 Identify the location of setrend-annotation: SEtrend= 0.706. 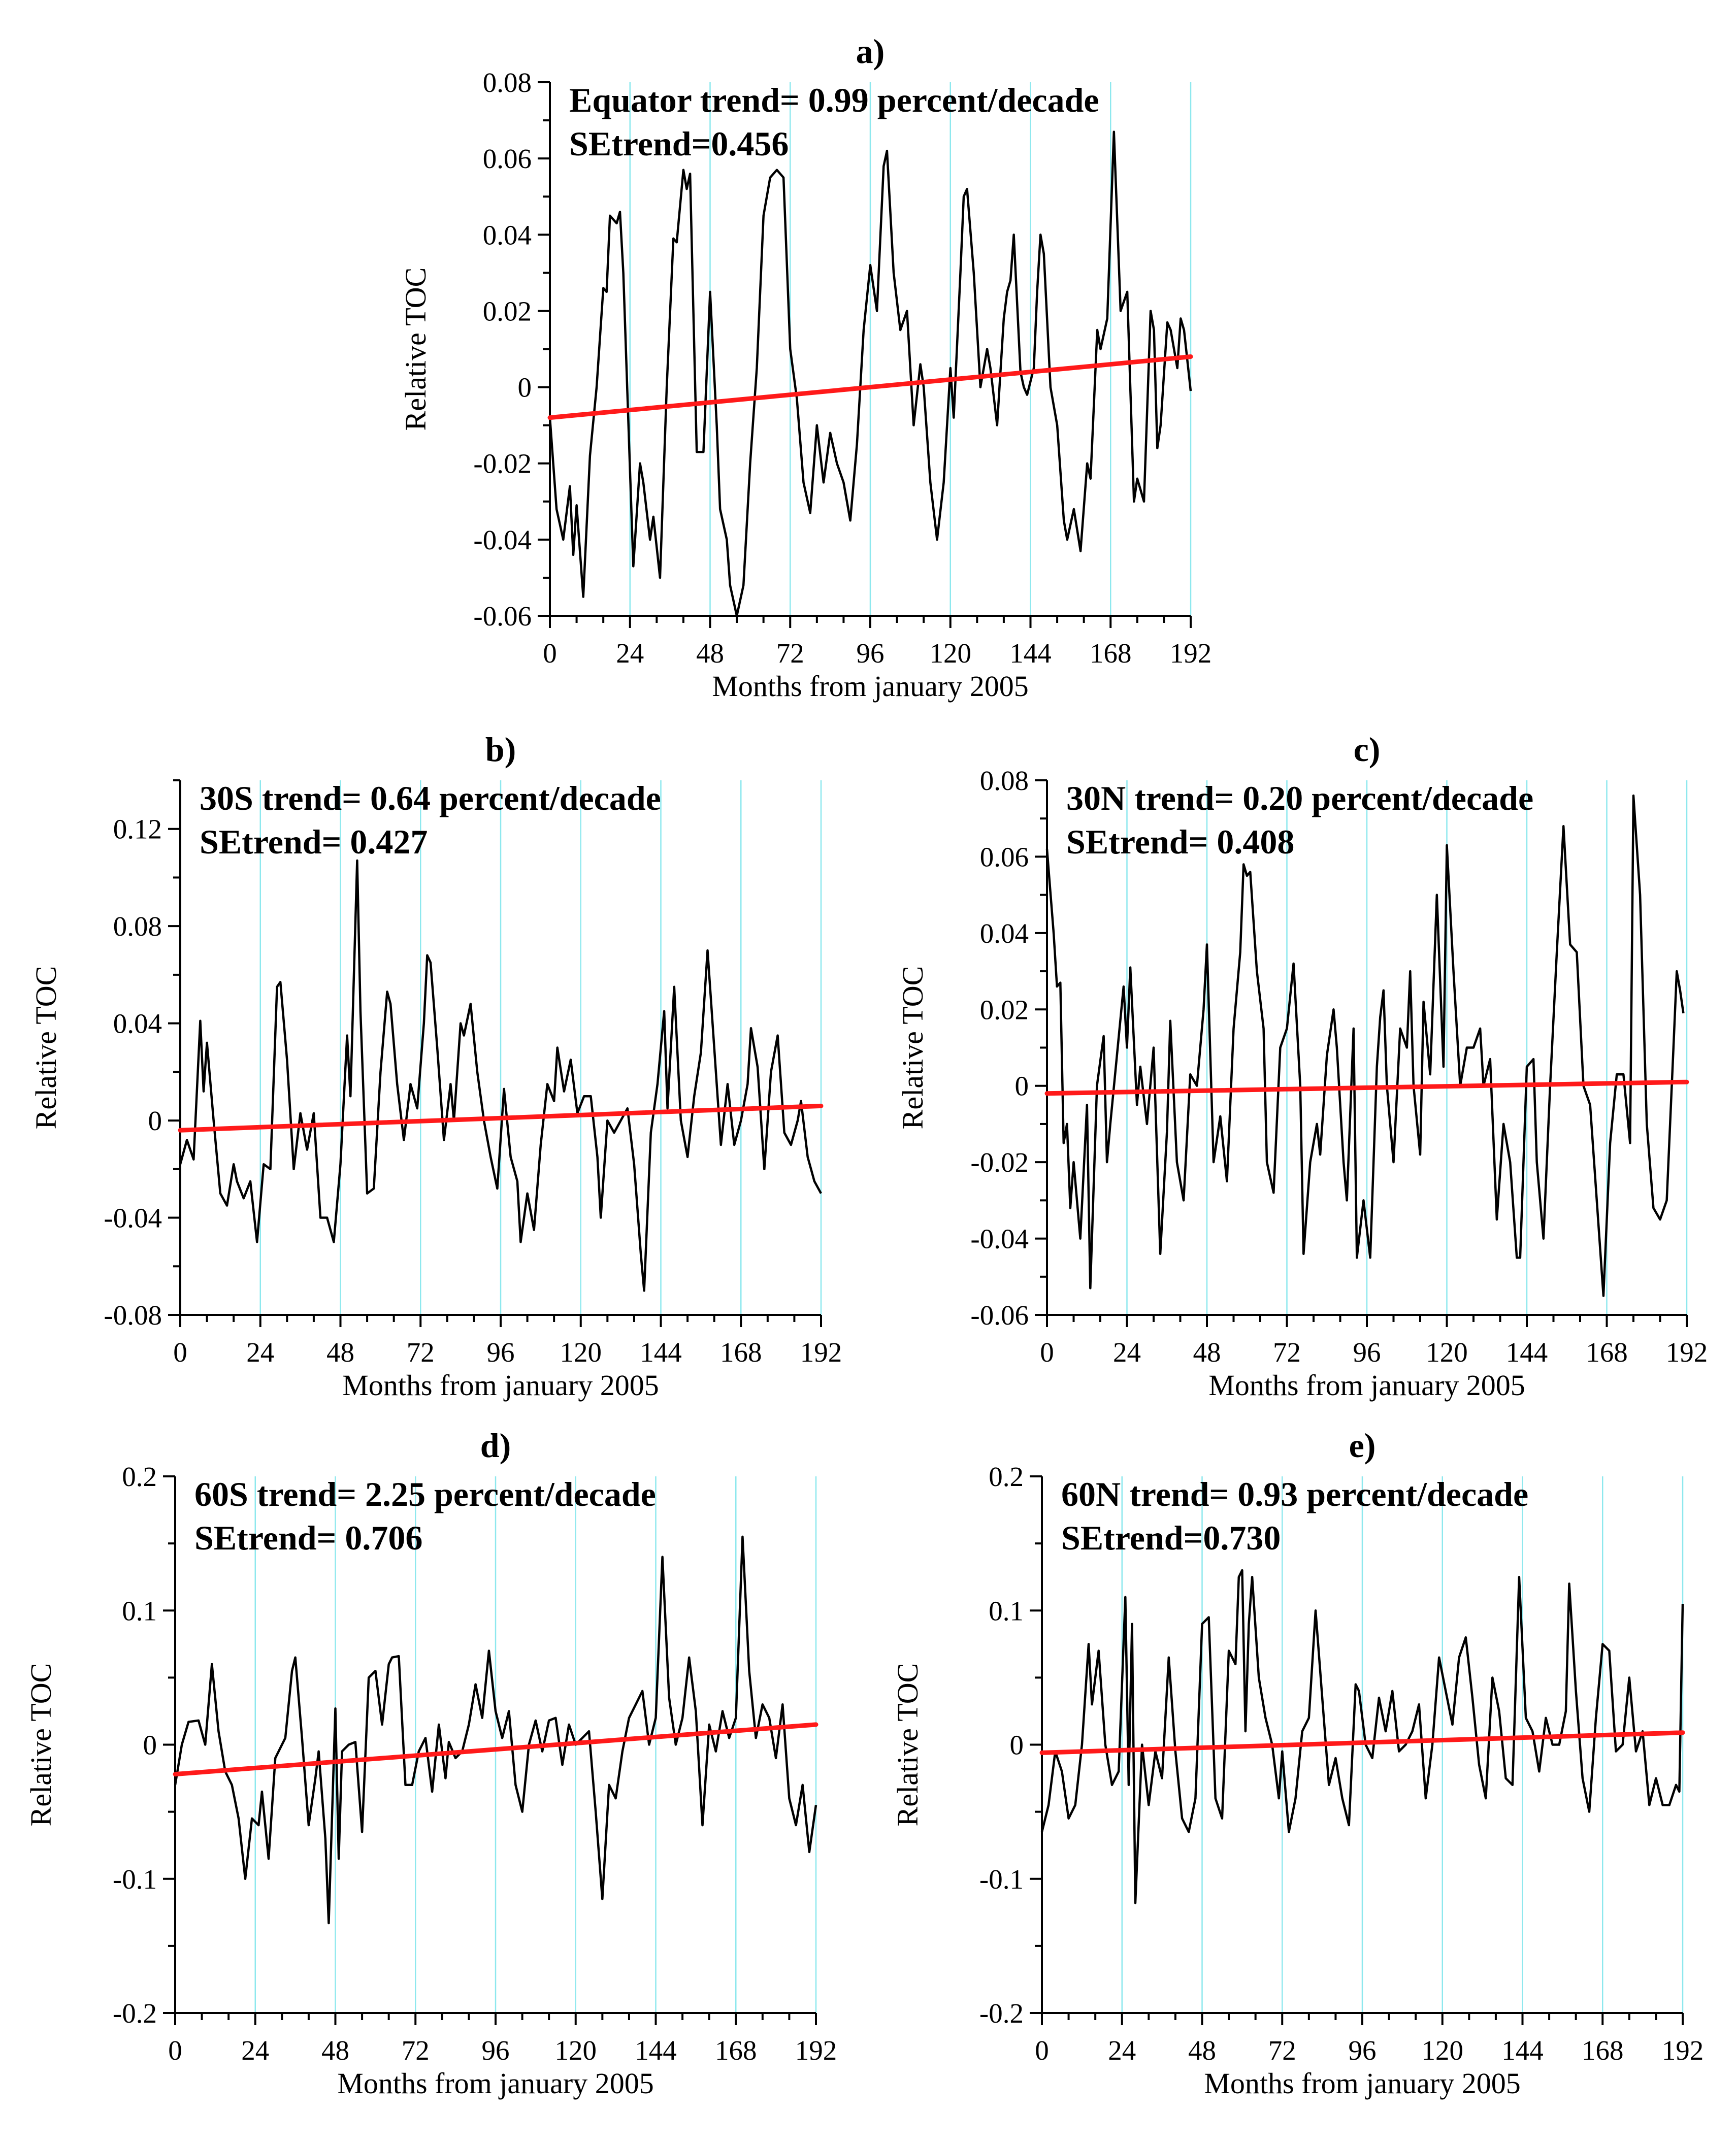
(308, 1538).